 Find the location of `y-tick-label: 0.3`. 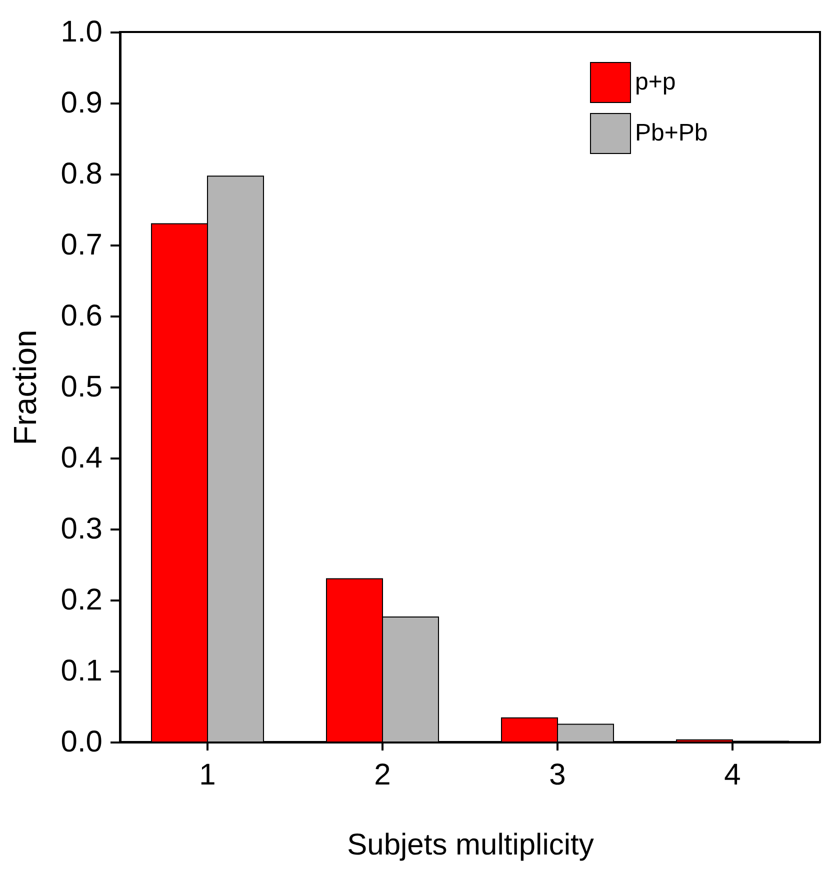

y-tick-label: 0.3 is located at coordinates (81, 529).